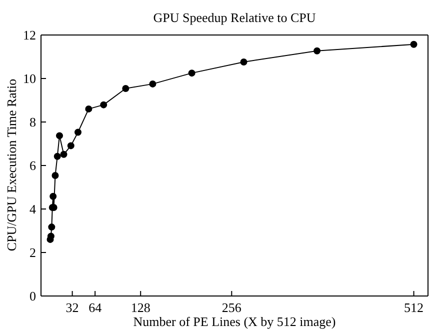 This screenshot has width=432, height=334. I want to click on x-axis-title: Number of PE Lines (X by 512 image), so click(234, 322).